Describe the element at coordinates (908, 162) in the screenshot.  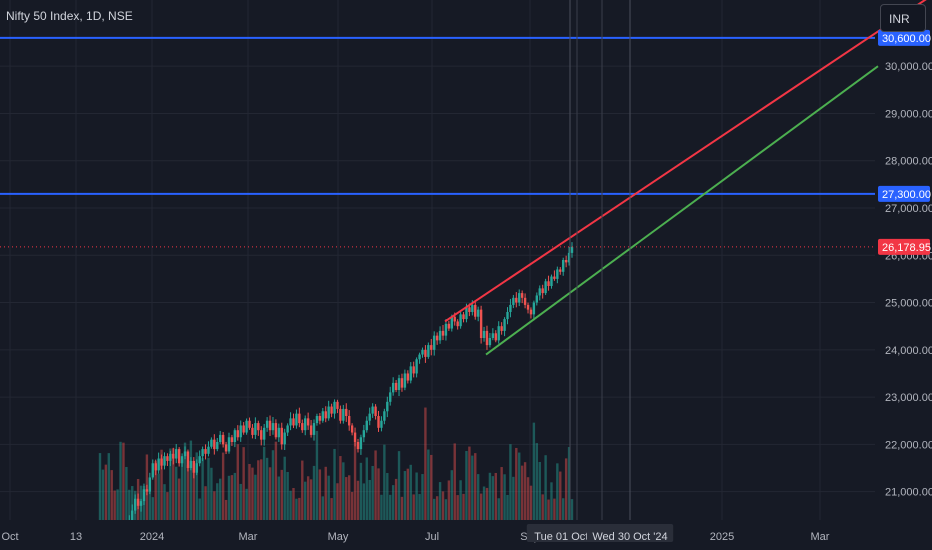
I see `y-tick-label: 28,000.00` at that location.